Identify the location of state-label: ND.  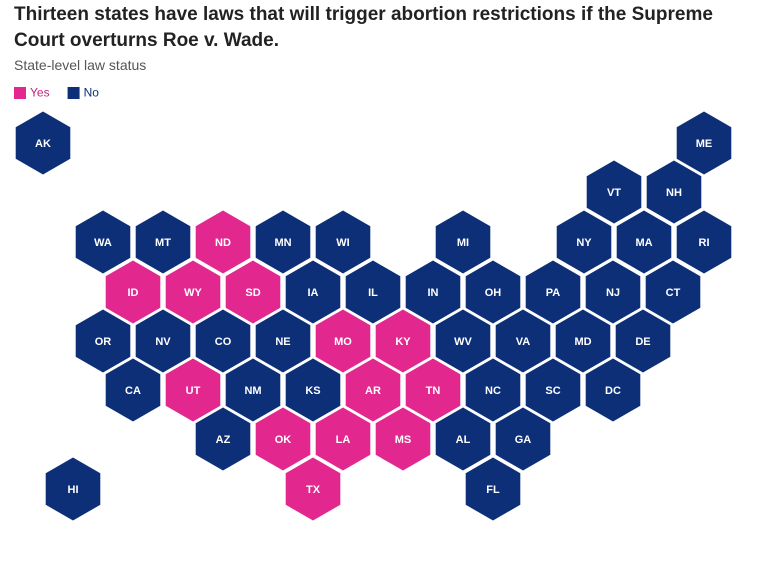
(223, 243).